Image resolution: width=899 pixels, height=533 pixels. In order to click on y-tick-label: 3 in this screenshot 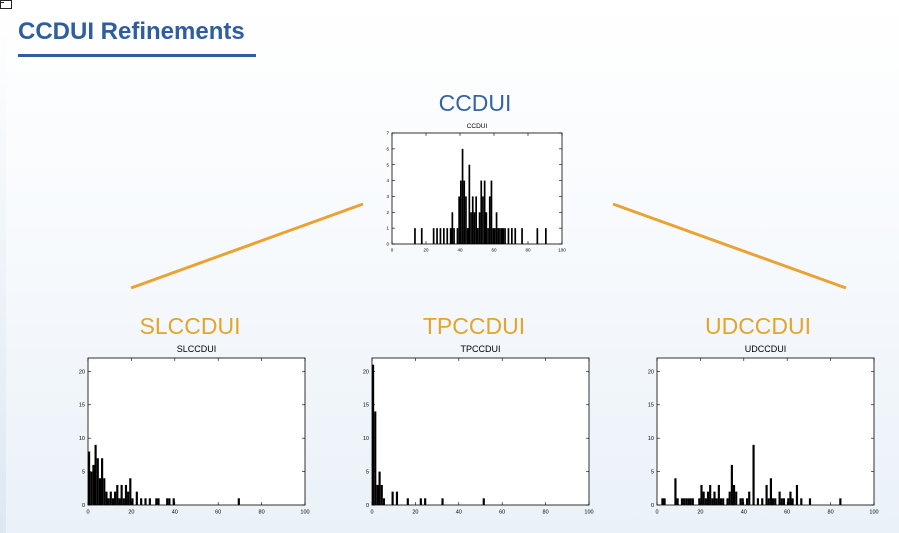, I will do `click(387, 196)`.